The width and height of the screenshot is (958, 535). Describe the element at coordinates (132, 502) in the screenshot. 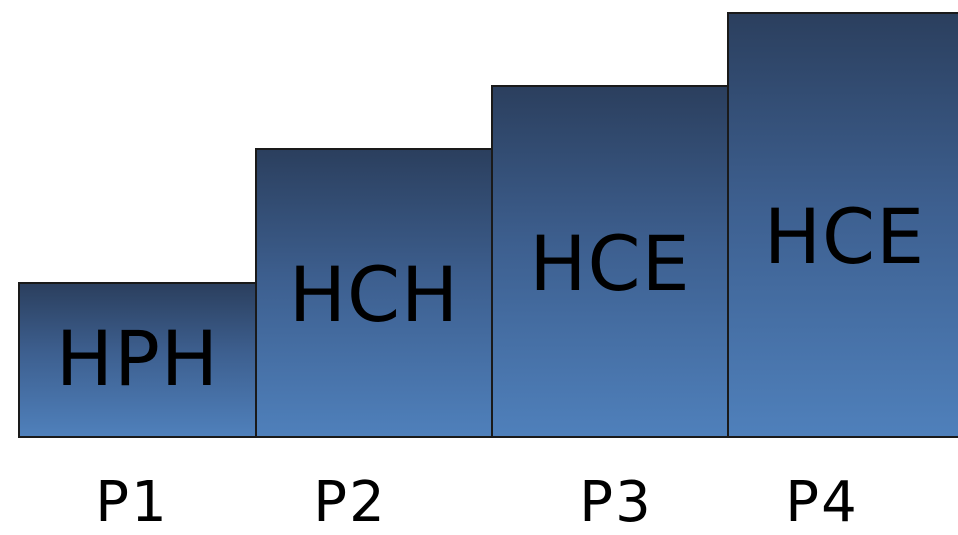

I see `phase-label-1: P1` at that location.